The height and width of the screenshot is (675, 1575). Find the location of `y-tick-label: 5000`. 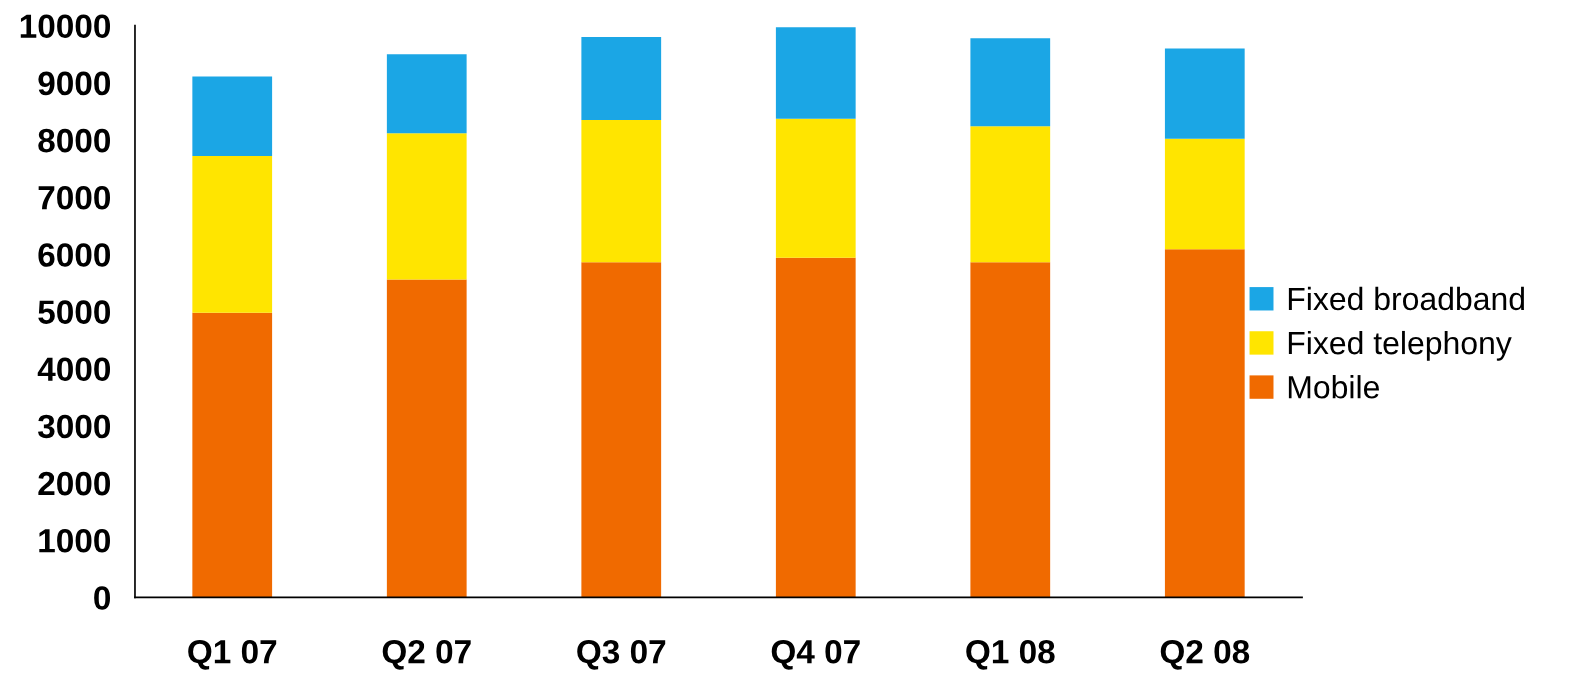

y-tick-label: 5000 is located at coordinates (74, 312).